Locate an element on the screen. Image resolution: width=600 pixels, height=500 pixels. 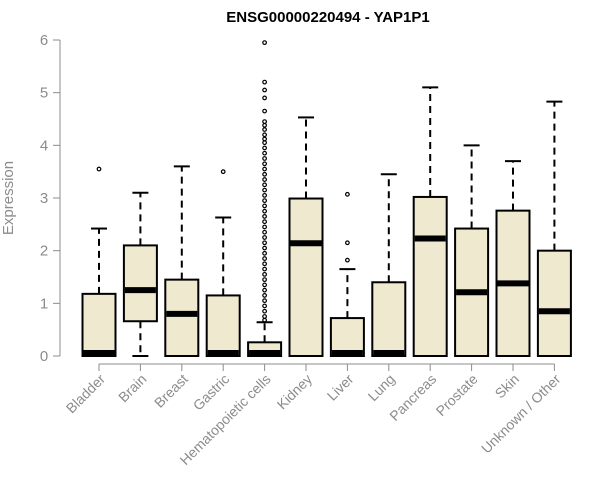
x-tick-label: Bladder is located at coordinates (86, 394).